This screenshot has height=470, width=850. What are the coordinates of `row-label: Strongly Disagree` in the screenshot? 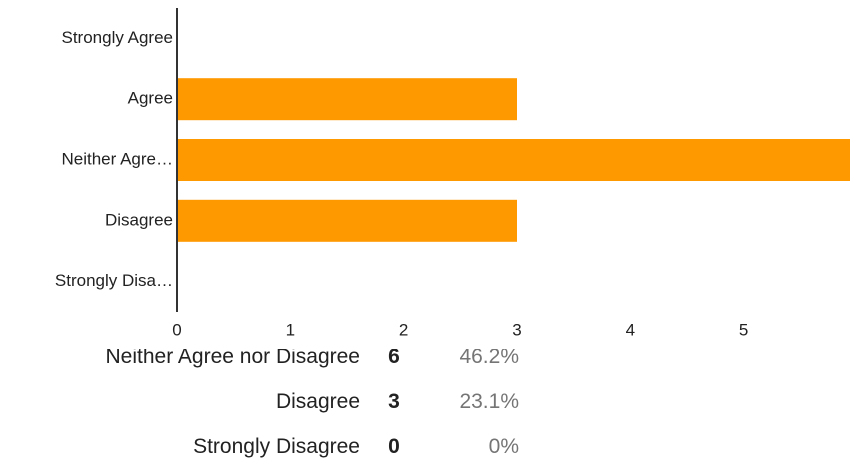 It's located at (276, 446).